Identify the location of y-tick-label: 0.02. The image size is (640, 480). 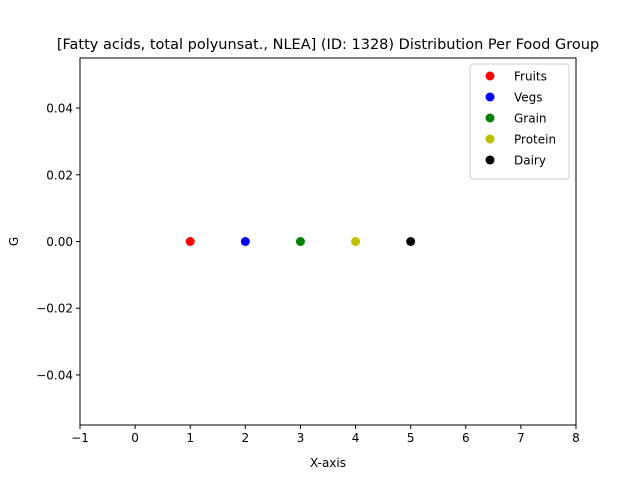
(59, 175).